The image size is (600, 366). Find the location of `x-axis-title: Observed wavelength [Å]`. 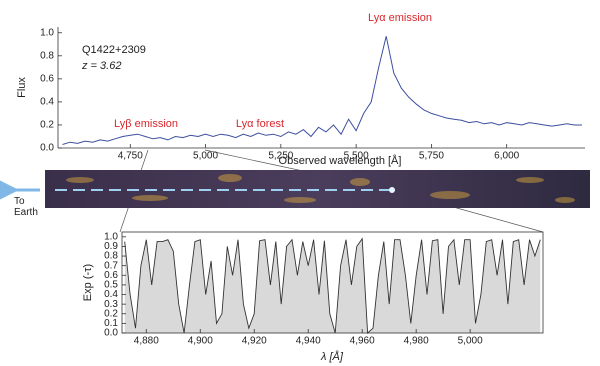

x-axis-title: Observed wavelength [Å] is located at coordinates (340, 160).